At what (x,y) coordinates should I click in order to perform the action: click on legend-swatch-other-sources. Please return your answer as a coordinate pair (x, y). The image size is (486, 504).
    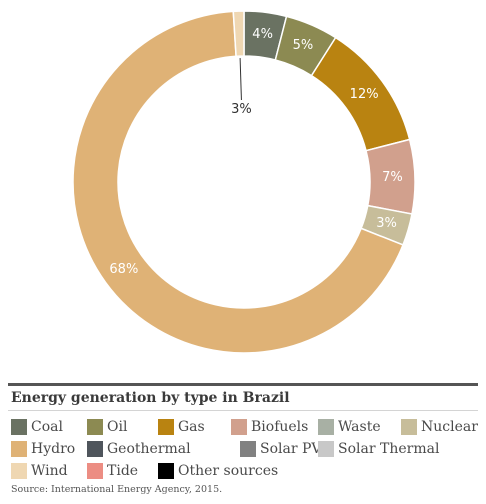
    Looking at the image, I should click on (166, 471).